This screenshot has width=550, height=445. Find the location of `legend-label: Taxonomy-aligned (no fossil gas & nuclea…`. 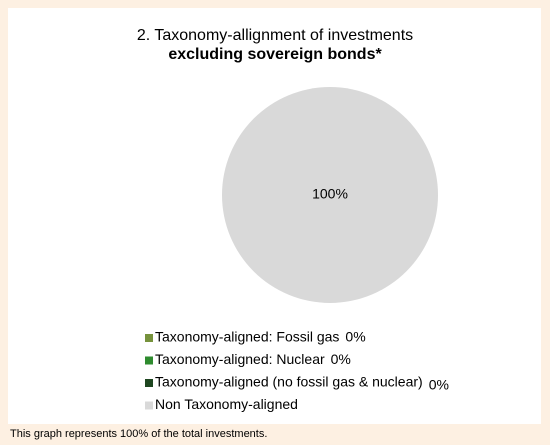

legend-label: Taxonomy-aligned (no fossil gas & nuclea… is located at coordinates (289, 382).